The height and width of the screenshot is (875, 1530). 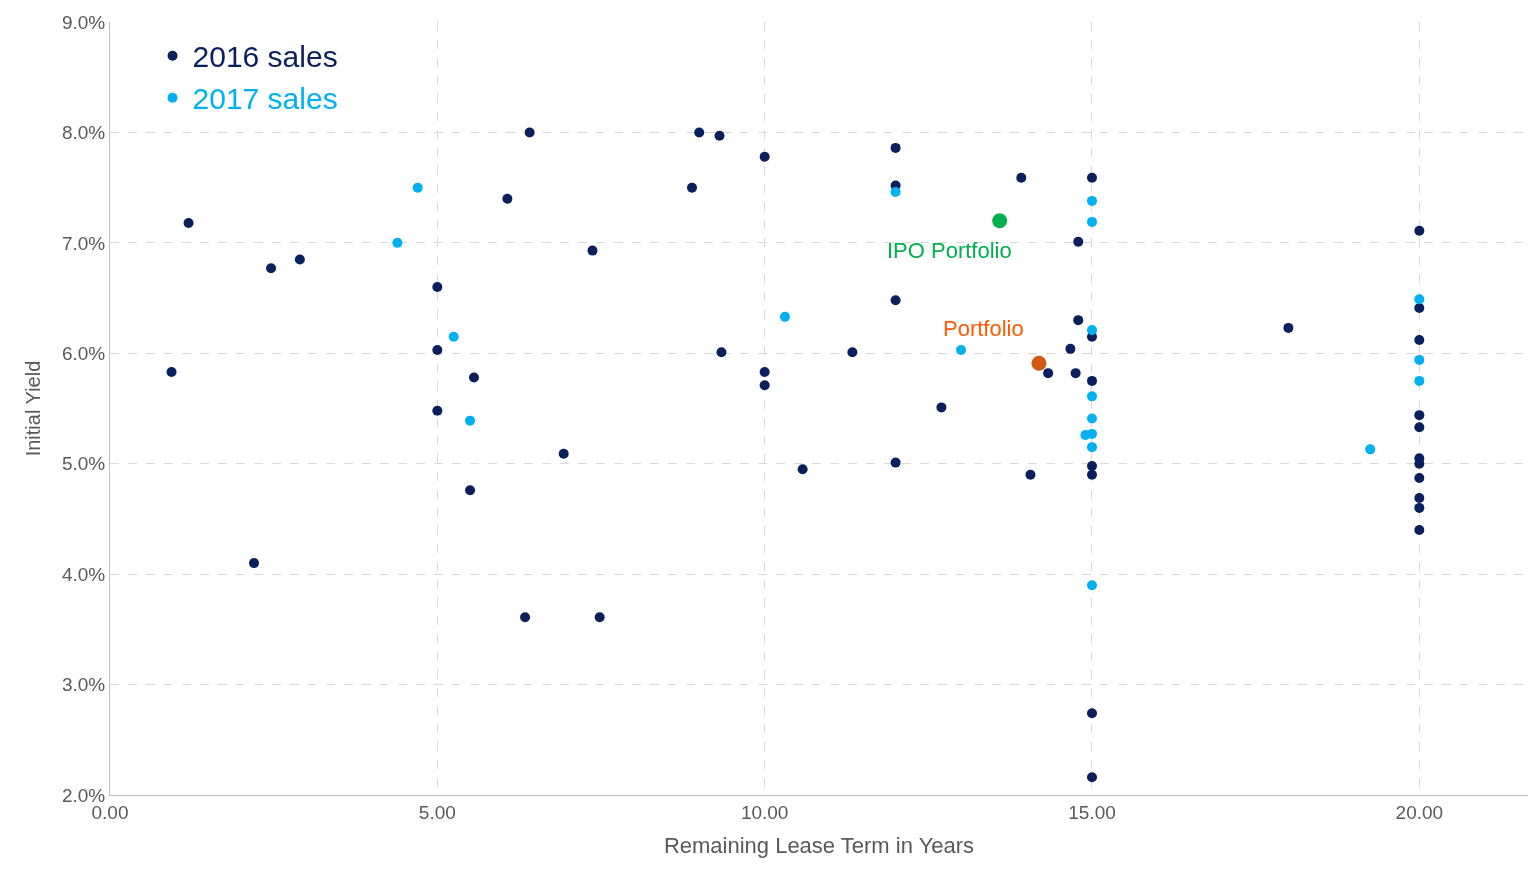 What do you see at coordinates (83, 133) in the screenshot?
I see `y-tick-label: 8.0%` at bounding box center [83, 133].